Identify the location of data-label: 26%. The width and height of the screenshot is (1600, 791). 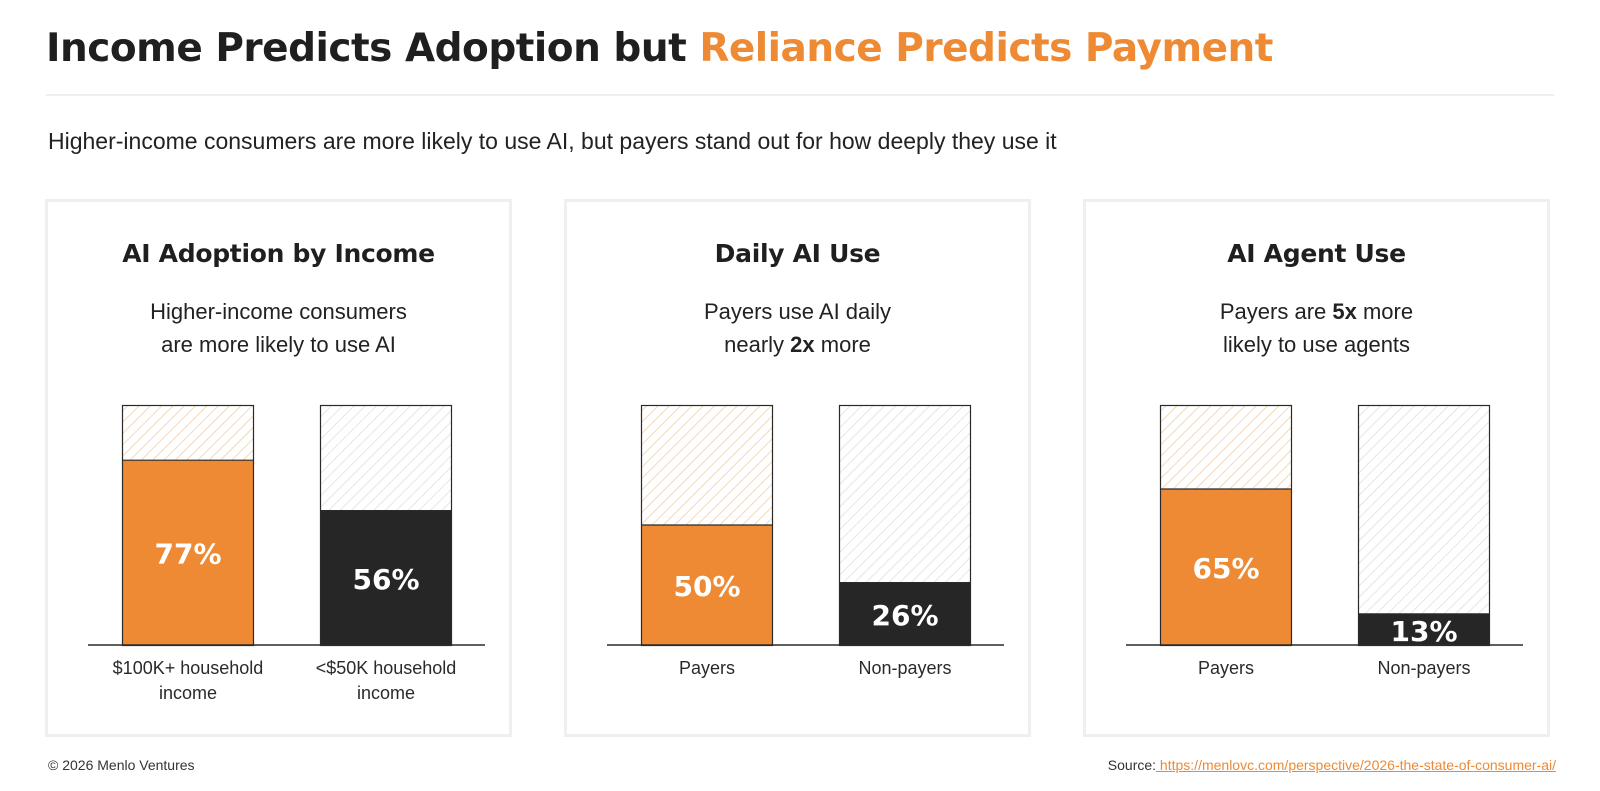
(904, 615).